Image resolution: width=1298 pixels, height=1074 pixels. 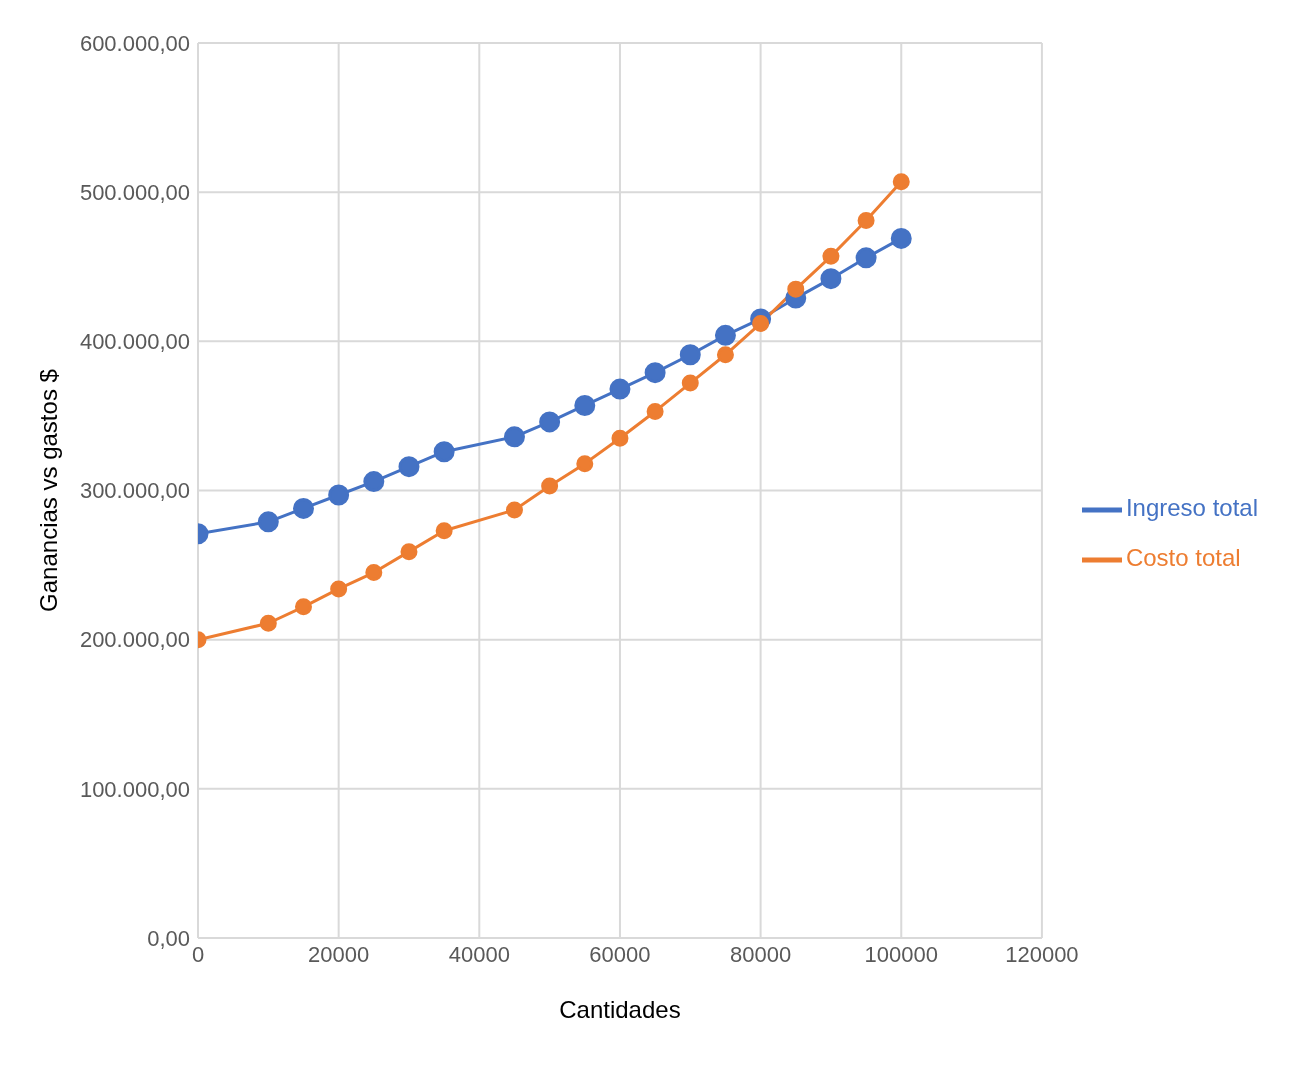 I want to click on x-tick-label: 80000, so click(x=761, y=954).